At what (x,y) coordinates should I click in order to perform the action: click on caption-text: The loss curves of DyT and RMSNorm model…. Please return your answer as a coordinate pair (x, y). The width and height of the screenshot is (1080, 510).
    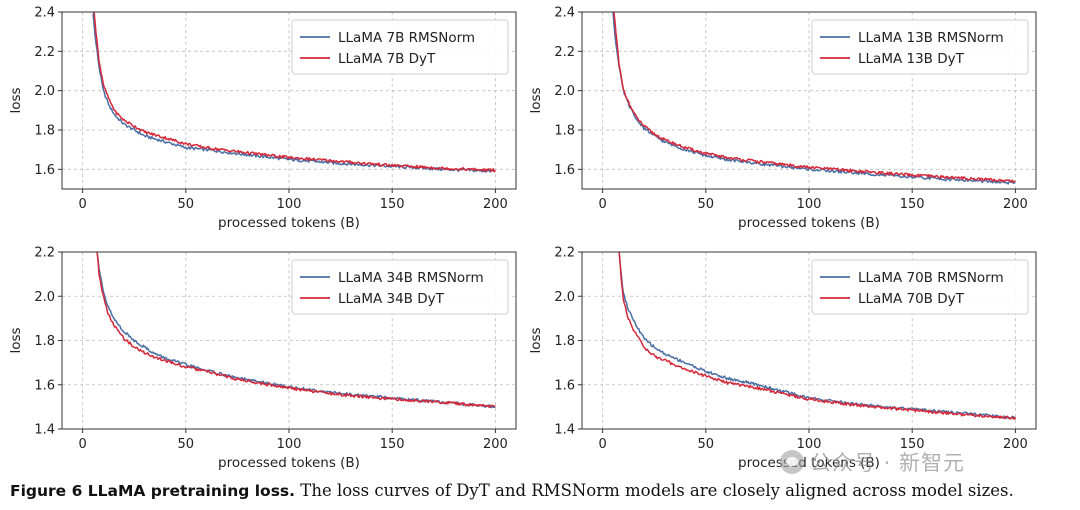
    Looking at the image, I should click on (654, 490).